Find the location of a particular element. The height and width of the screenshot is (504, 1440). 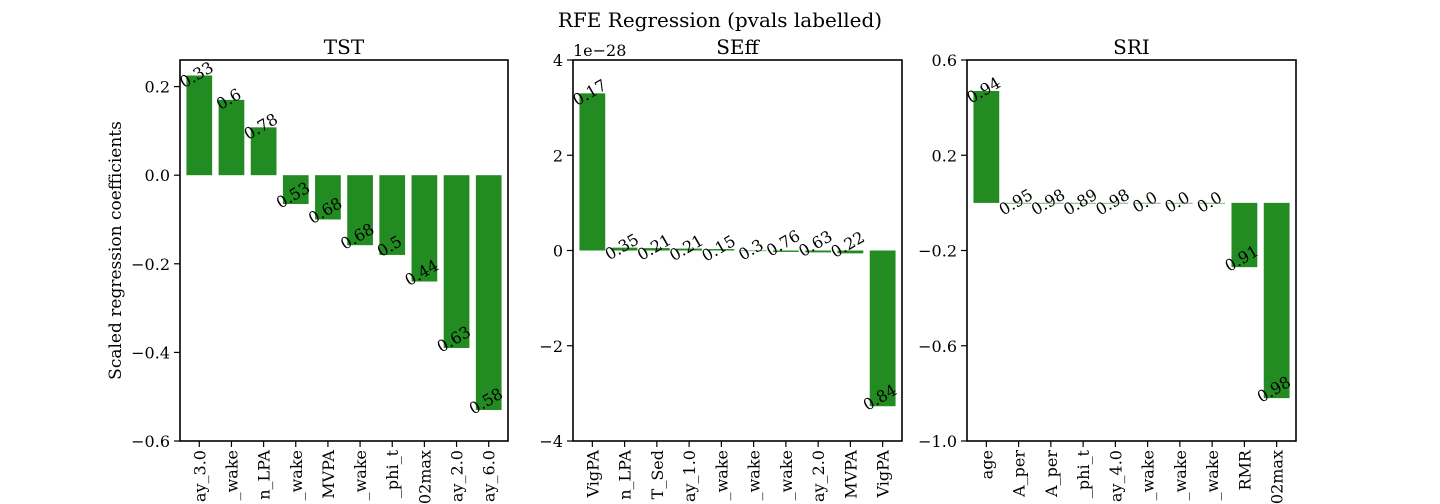

sri-pval-label-6: 0.0 is located at coordinates (1177, 202).